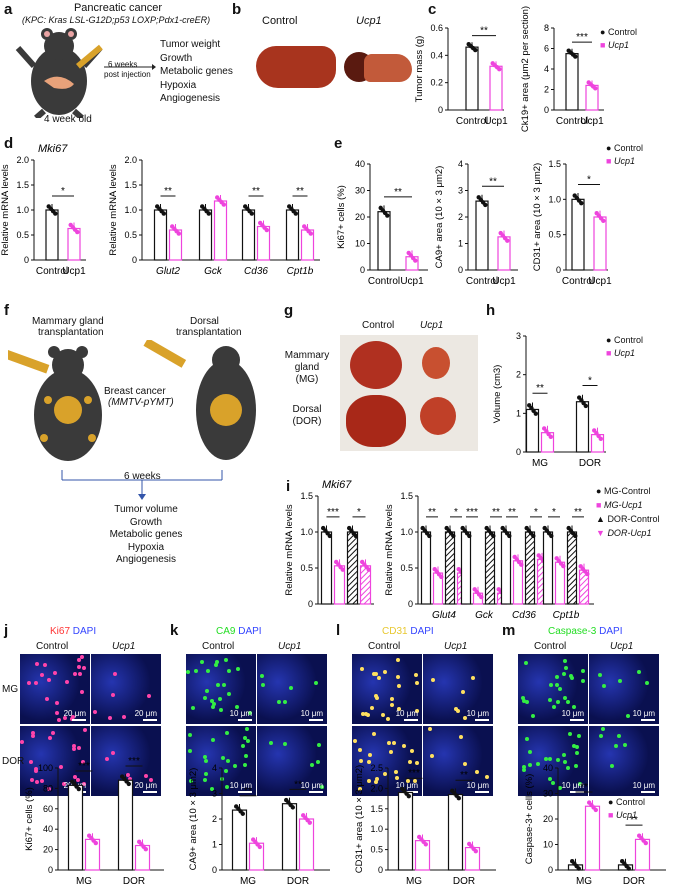 The width and height of the screenshot is (674, 894). Describe the element at coordinates (540, 463) in the screenshot. I see `h1-x-tick-label: MG` at that location.